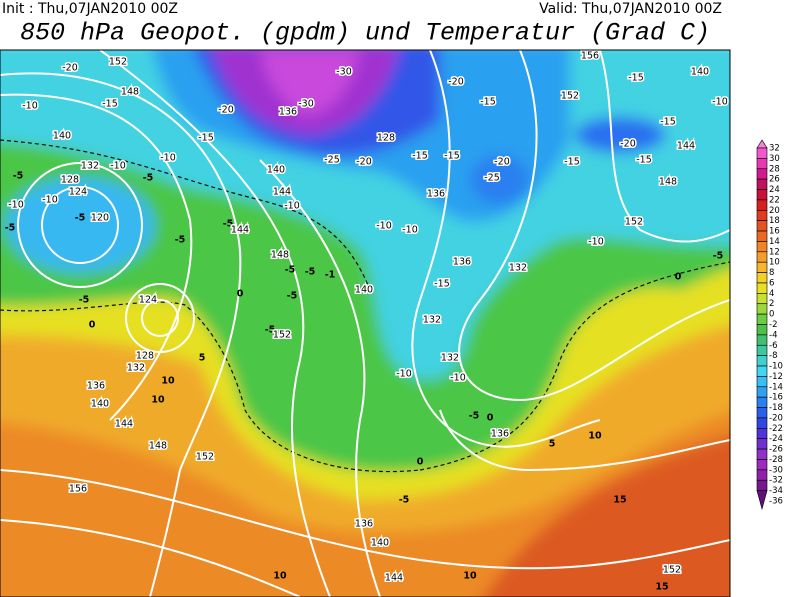 Image resolution: width=790 pixels, height=597 pixels. What do you see at coordinates (771, 283) in the screenshot?
I see `color-bar-label: 6` at bounding box center [771, 283].